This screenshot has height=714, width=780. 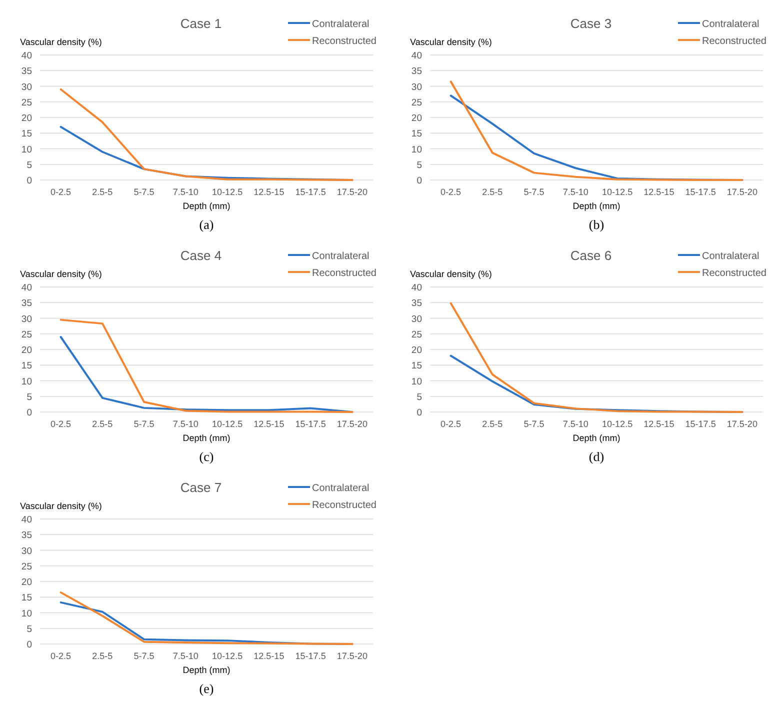 I want to click on text: (a), so click(x=206, y=224).